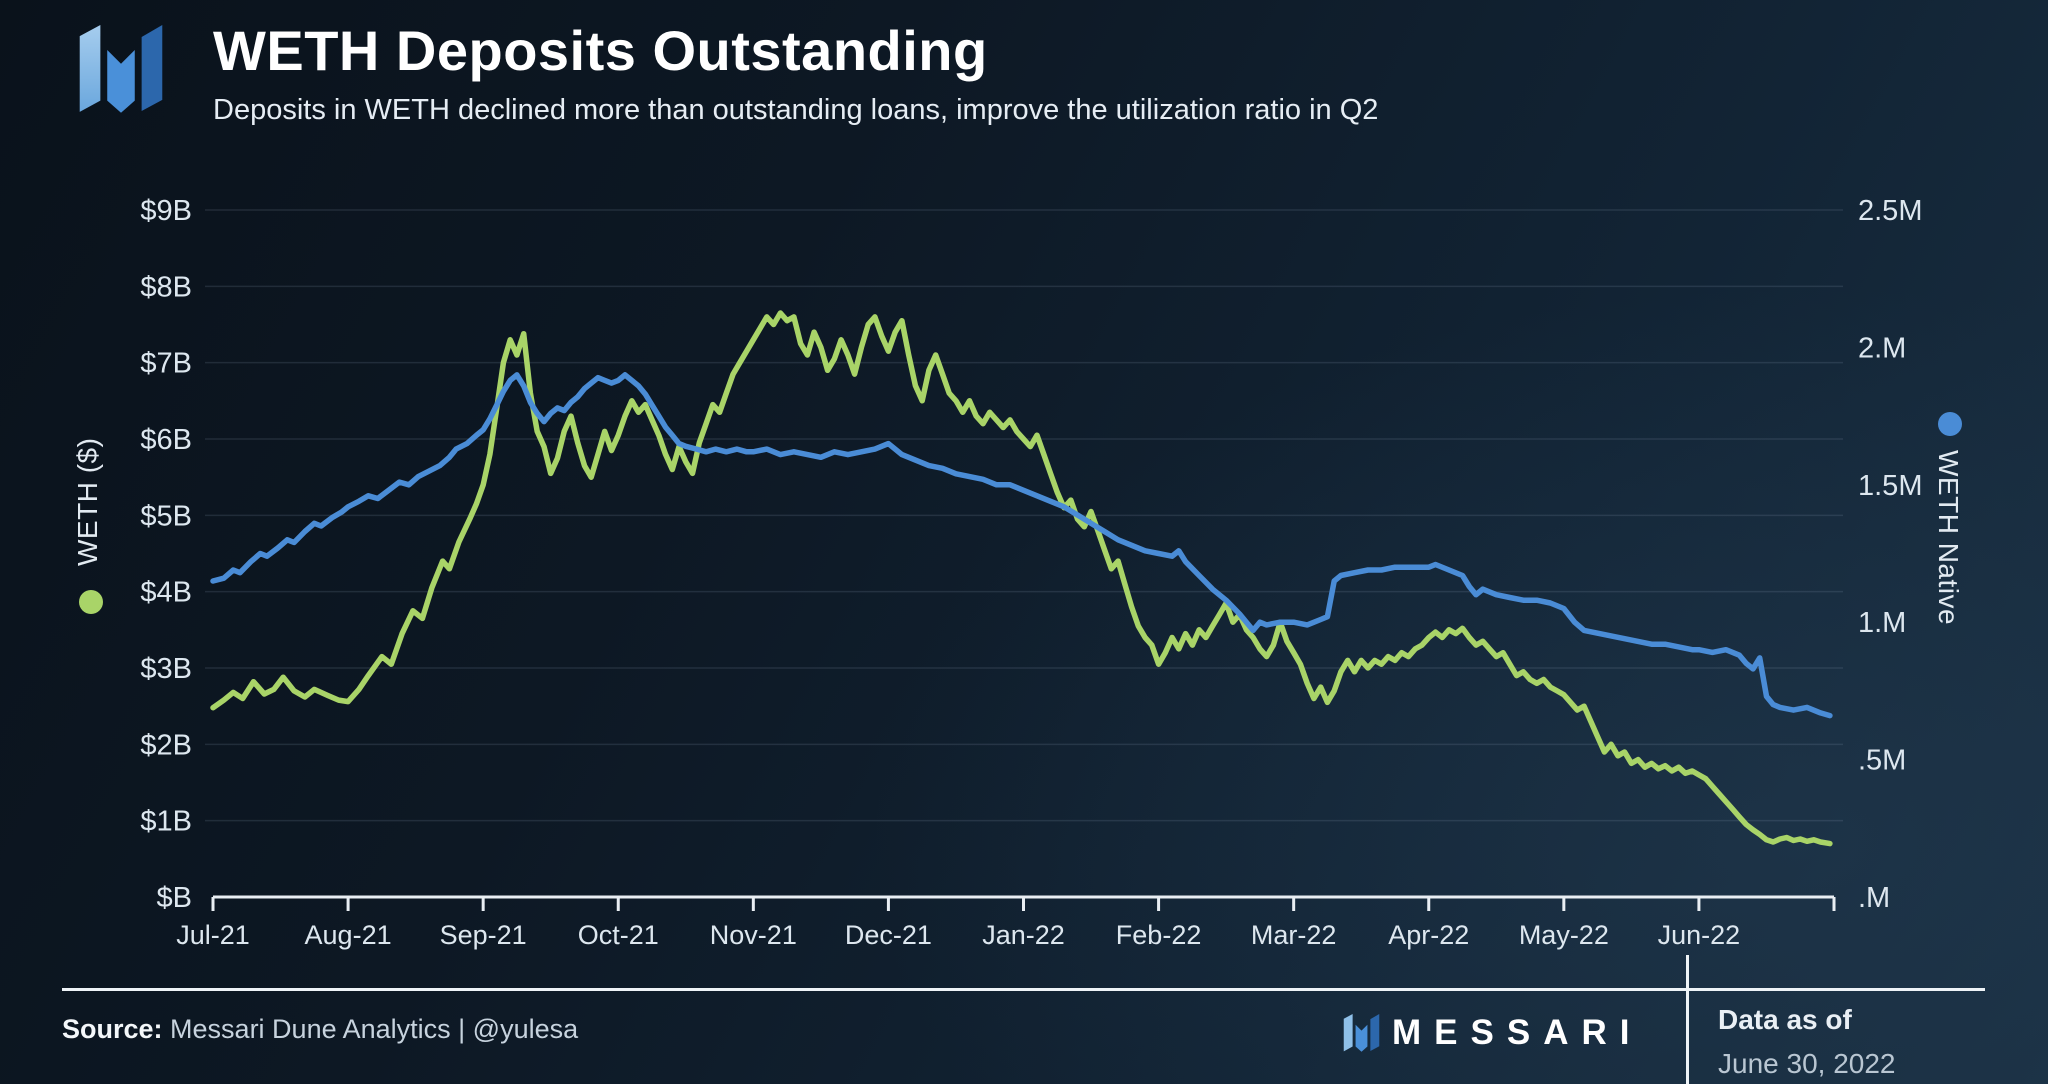 Image resolution: width=2048 pixels, height=1084 pixels. What do you see at coordinates (1807, 1063) in the screenshot?
I see `data-as-of-value: June 30, 2022` at bounding box center [1807, 1063].